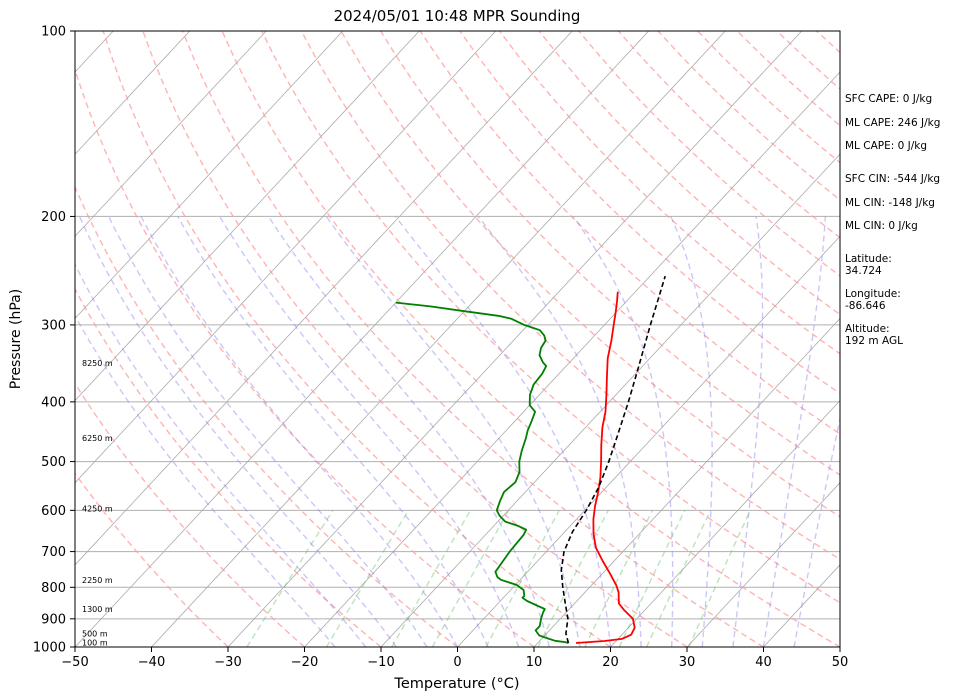 The width and height of the screenshot is (955, 700). What do you see at coordinates (53, 619) in the screenshot?
I see `y-tick-label: 900` at bounding box center [53, 619].